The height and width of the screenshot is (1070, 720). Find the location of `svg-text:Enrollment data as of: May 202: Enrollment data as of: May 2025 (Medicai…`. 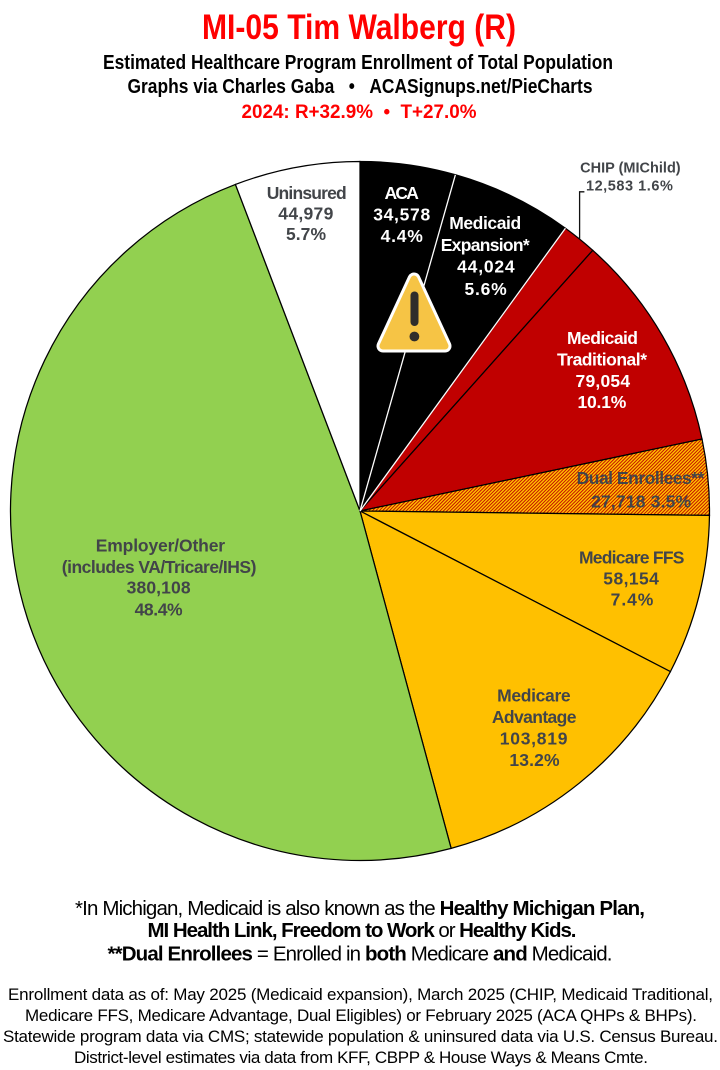

svg-text:Enrollment data as of: May 202: Enrollment data as of: May 2025 (Medicai… is located at coordinates (360, 994).